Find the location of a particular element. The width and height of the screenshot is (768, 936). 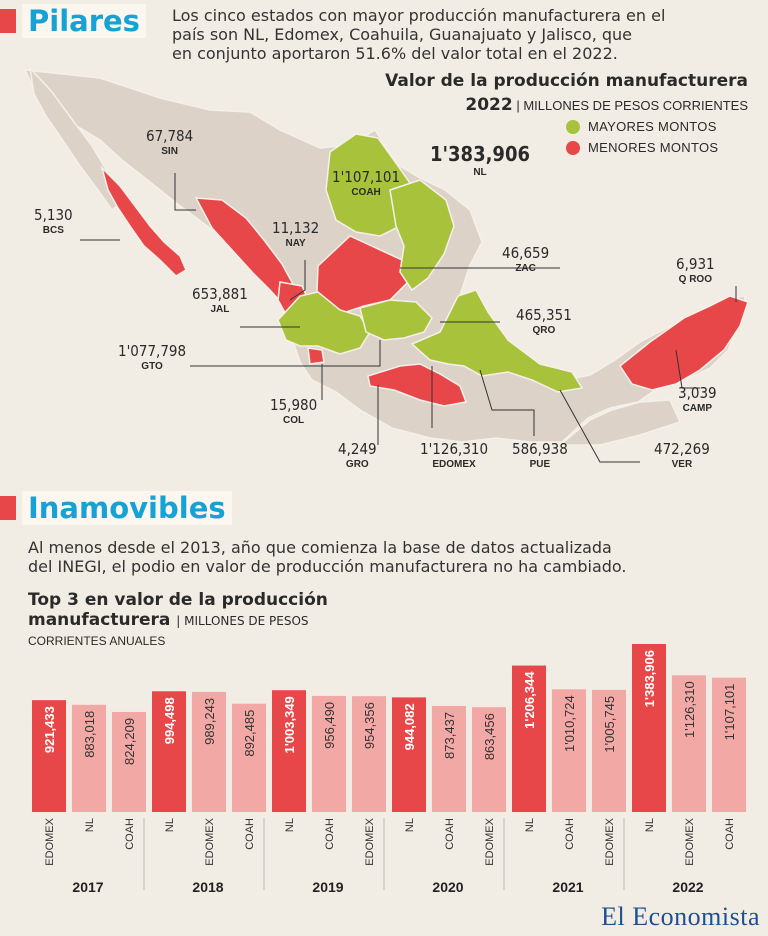

label-value: 46,659 is located at coordinates (526, 253).